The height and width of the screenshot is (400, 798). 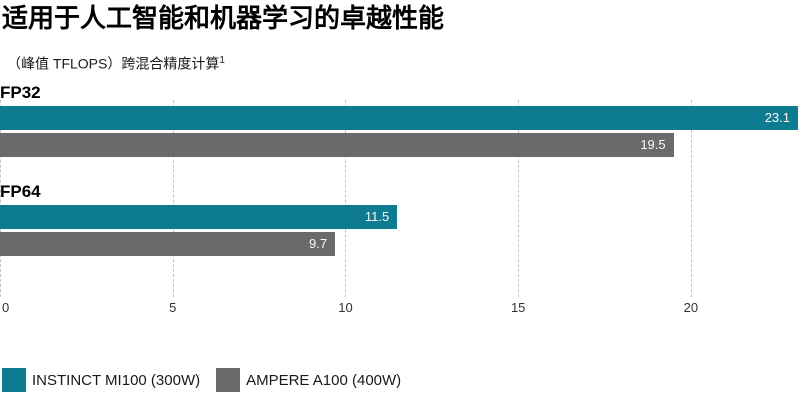 I want to click on chart-title: 适用于人工智能和机器学习的卓越性能, so click(x=223, y=18).